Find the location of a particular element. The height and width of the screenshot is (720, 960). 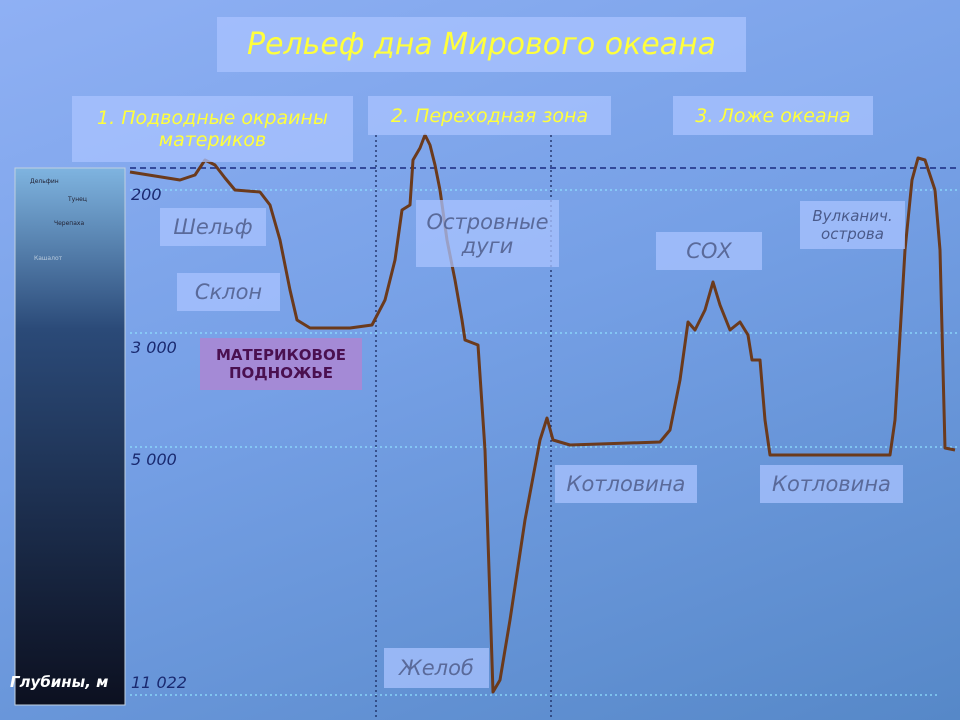

depth-strip is located at coordinates (70, 436).